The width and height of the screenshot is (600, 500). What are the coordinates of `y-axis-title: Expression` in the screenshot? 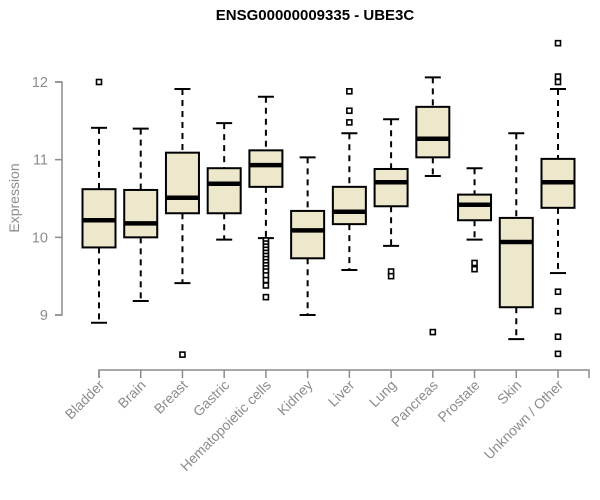 It's located at (14, 198).